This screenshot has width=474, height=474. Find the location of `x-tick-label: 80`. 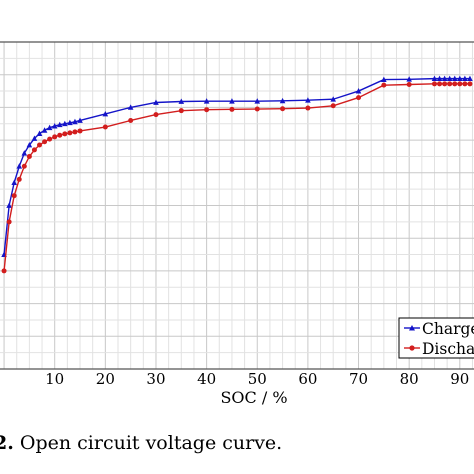

x-tick-label: 80 is located at coordinates (409, 379).